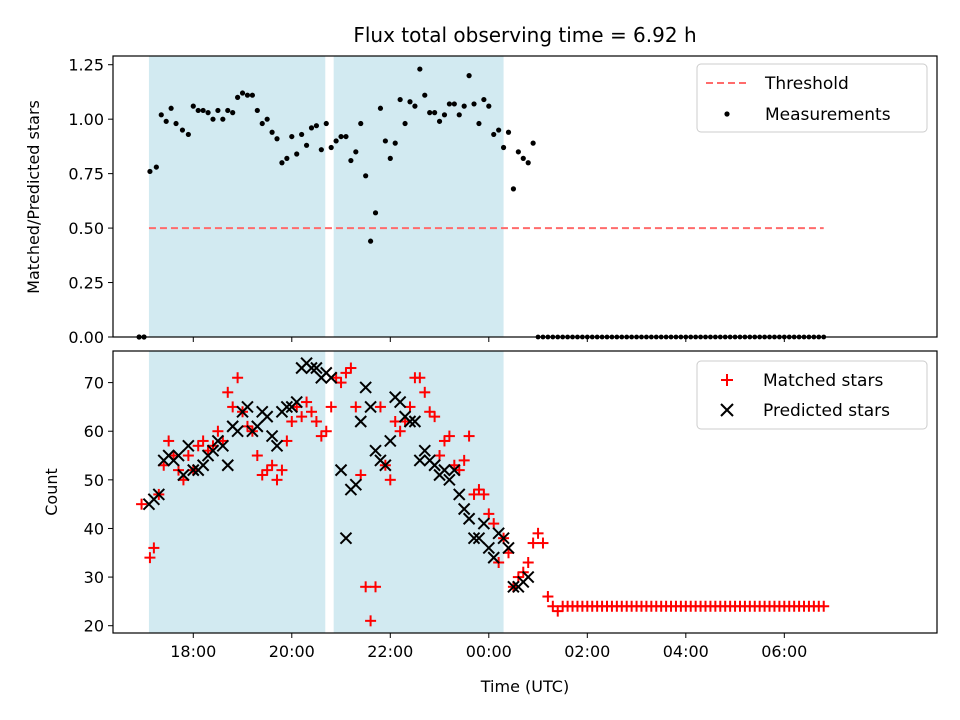 This screenshot has height=720, width=960. I want to click on legend-predicted-swatch, so click(727, 410).